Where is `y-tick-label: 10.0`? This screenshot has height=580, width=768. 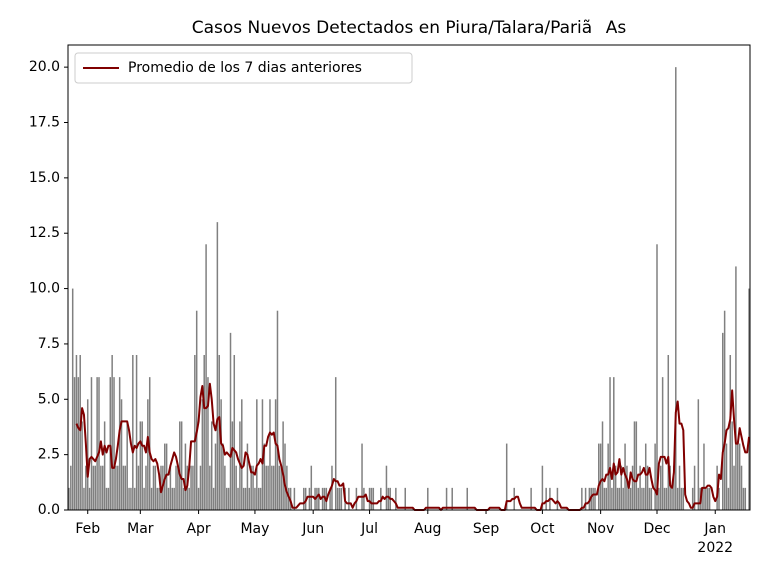 y-tick-label: 10.0 is located at coordinates (44, 289).